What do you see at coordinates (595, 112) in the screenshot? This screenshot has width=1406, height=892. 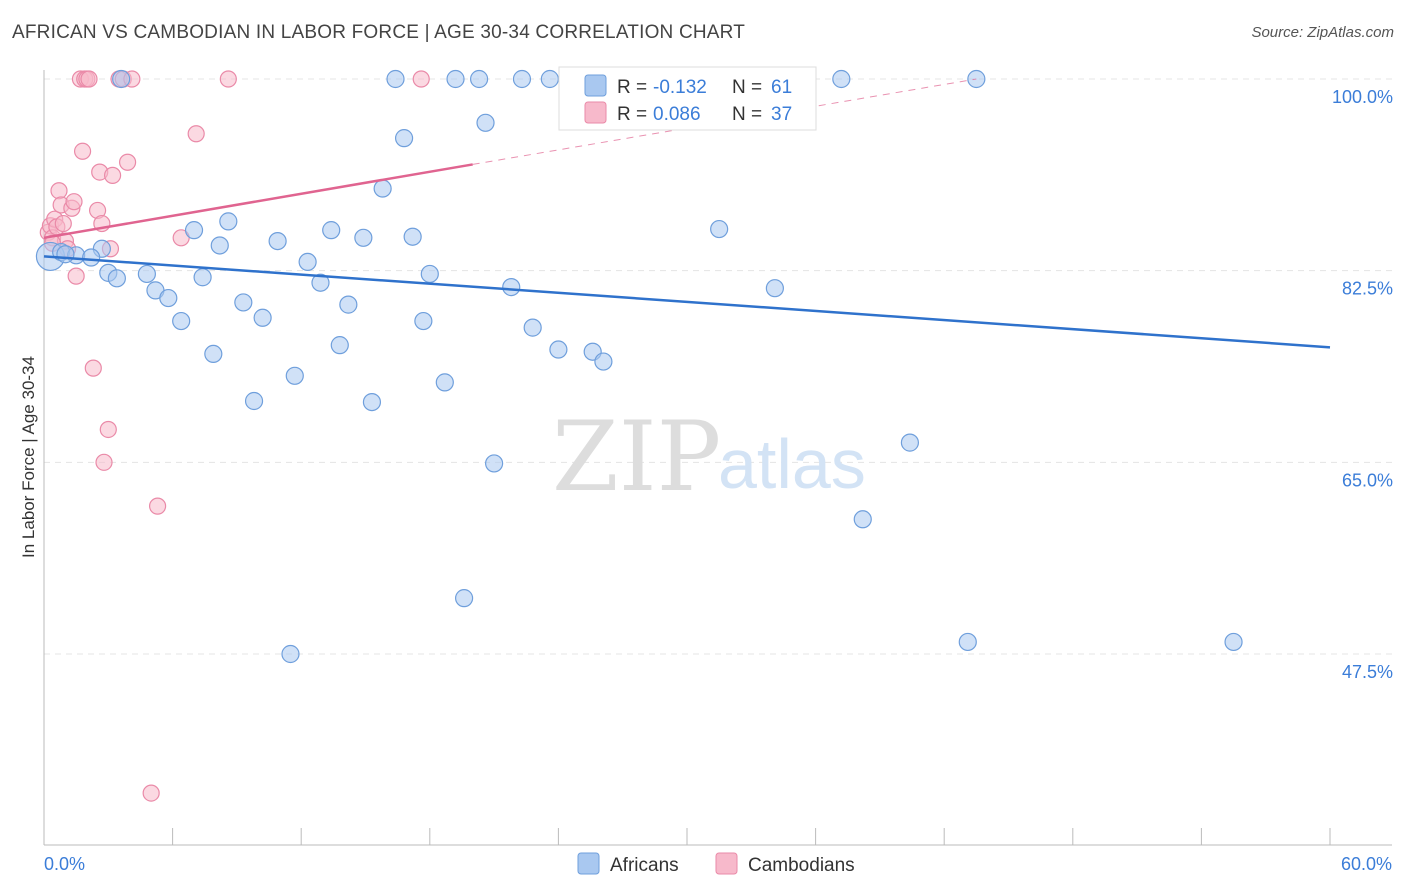 I see `cambodians-swatch` at bounding box center [595, 112].